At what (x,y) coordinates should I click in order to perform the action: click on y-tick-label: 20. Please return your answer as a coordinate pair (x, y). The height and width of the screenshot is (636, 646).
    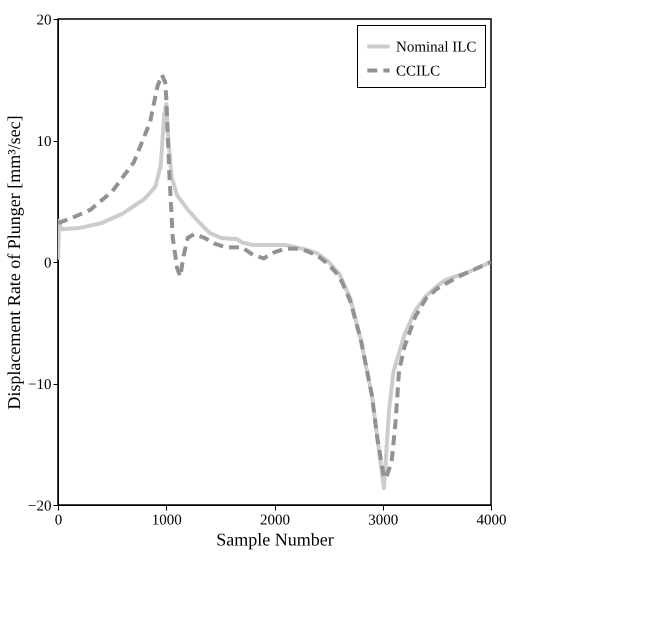
    Looking at the image, I should click on (44, 20).